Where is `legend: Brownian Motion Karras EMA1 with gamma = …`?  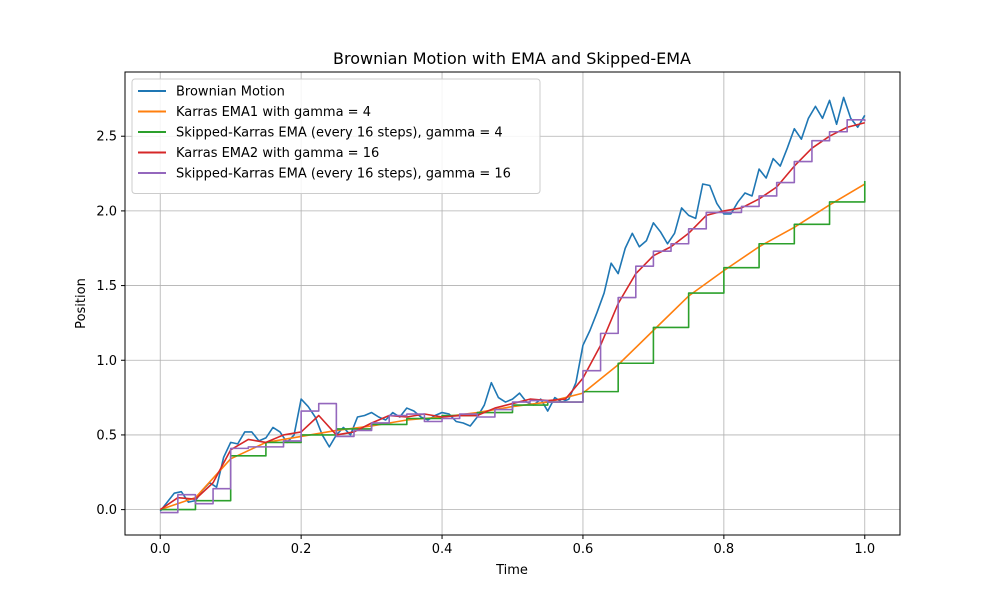
legend: Brownian Motion Karras EMA1 with gamma = … is located at coordinates (336, 136).